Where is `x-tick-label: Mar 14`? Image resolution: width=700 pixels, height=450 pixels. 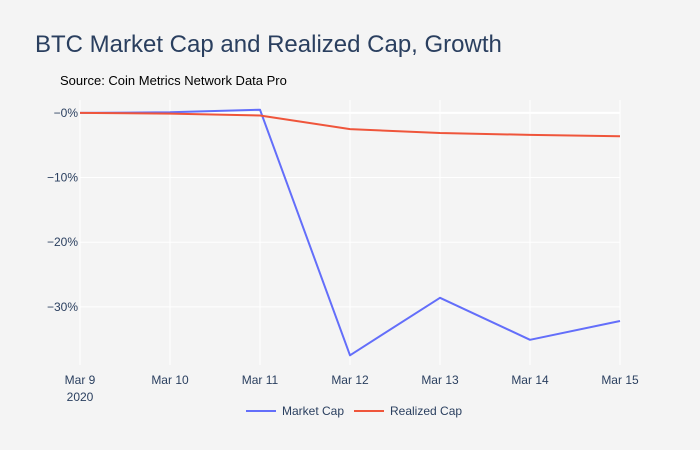 x-tick-label: Mar 14 is located at coordinates (530, 380).